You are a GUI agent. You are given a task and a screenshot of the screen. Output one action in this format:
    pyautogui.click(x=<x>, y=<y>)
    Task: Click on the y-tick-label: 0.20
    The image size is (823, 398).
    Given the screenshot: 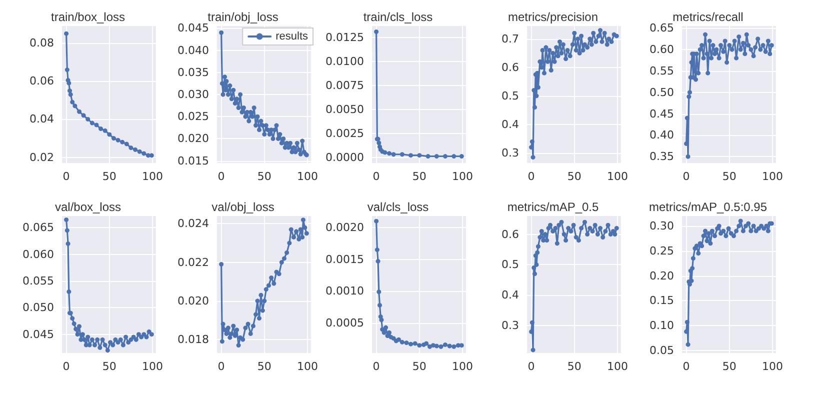 What is the action you would take?
    pyautogui.click(x=662, y=275)
    